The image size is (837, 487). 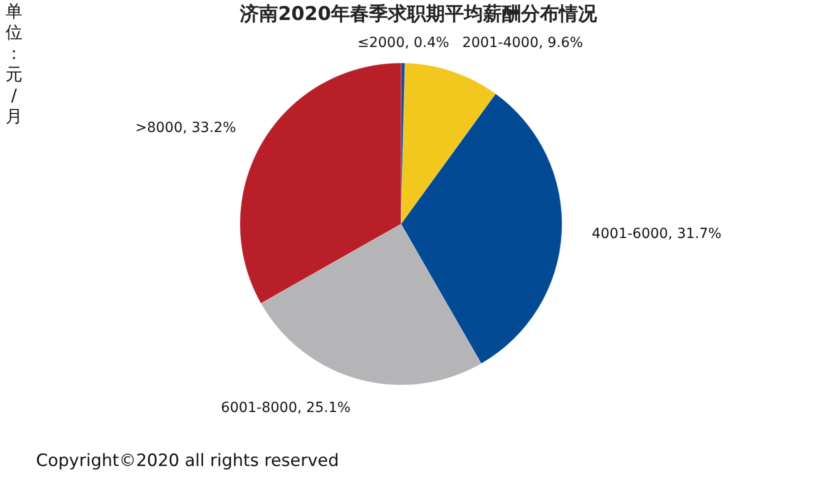 What do you see at coordinates (285, 408) in the screenshot?
I see `slice-label: 6001-8000, 25.1%` at bounding box center [285, 408].